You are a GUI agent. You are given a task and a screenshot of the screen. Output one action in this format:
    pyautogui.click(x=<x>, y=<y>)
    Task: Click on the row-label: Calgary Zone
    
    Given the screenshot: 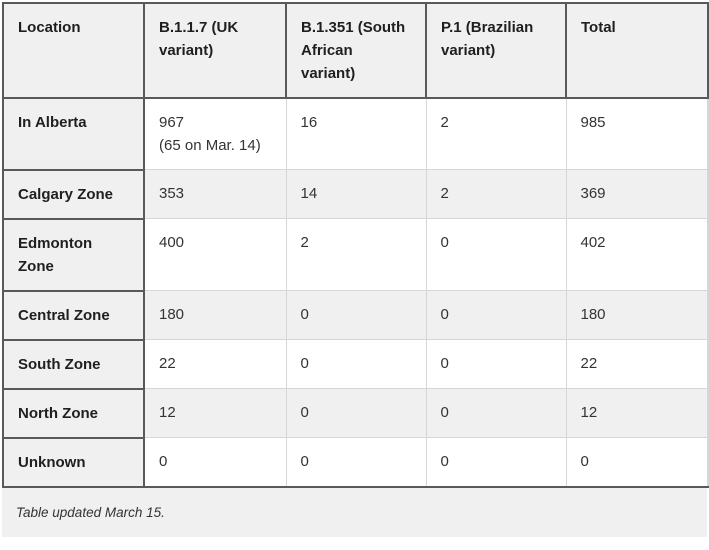 What is the action you would take?
    pyautogui.click(x=73, y=194)
    